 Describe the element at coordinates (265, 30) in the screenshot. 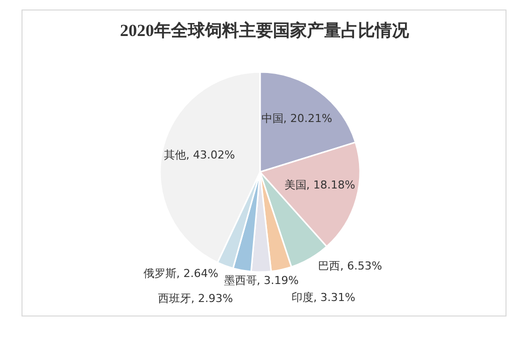

I see `chart-title: 2020年全球饲料主要国家产量占比情况` at that location.